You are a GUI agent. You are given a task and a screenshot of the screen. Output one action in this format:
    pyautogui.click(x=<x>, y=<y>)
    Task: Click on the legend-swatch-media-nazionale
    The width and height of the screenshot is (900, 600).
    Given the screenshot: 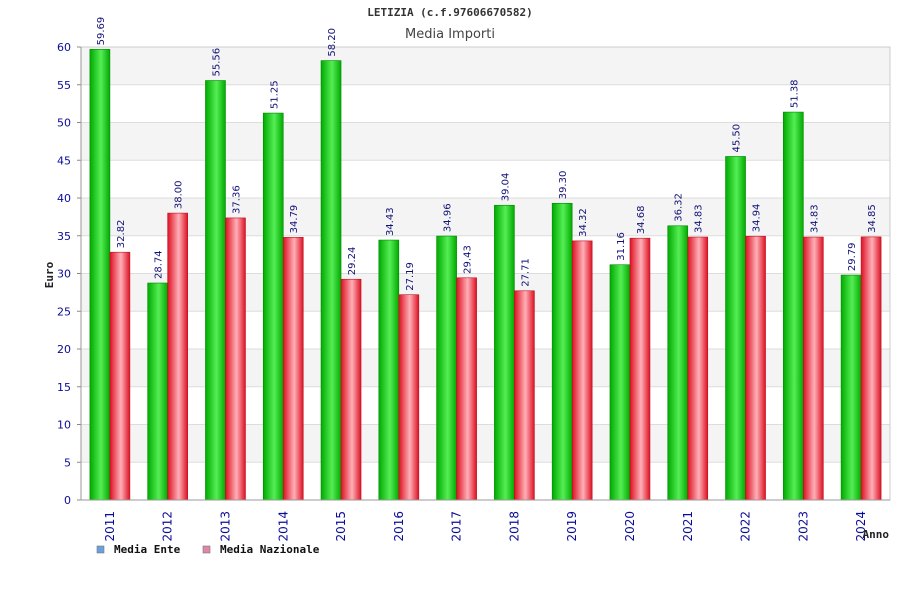 What is the action you would take?
    pyautogui.click(x=206, y=549)
    